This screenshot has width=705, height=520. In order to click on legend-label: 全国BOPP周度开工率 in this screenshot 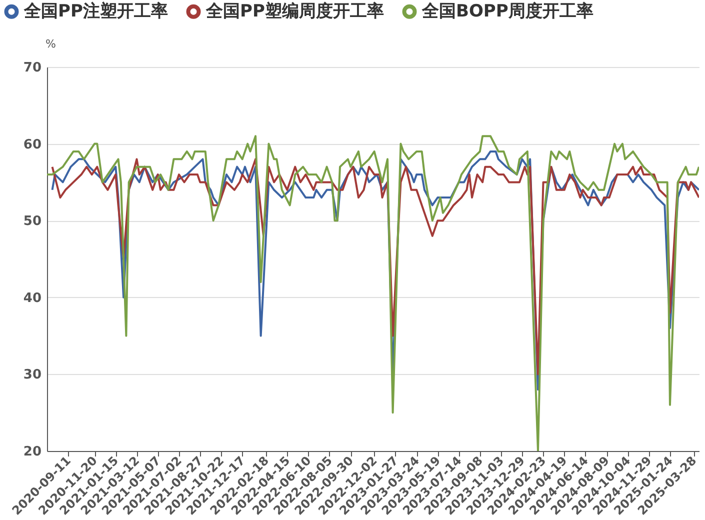, I will do `click(507, 12)`.